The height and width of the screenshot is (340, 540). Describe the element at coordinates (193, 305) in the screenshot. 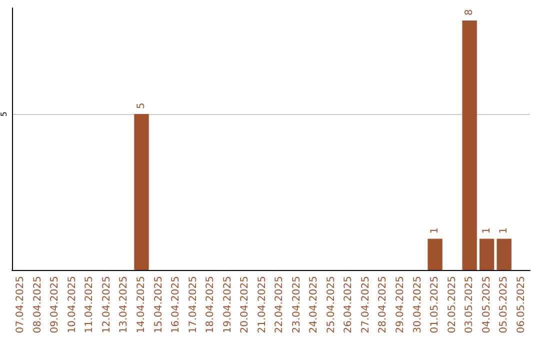

I see `x-tick-label: 17.04.2025` at that location.